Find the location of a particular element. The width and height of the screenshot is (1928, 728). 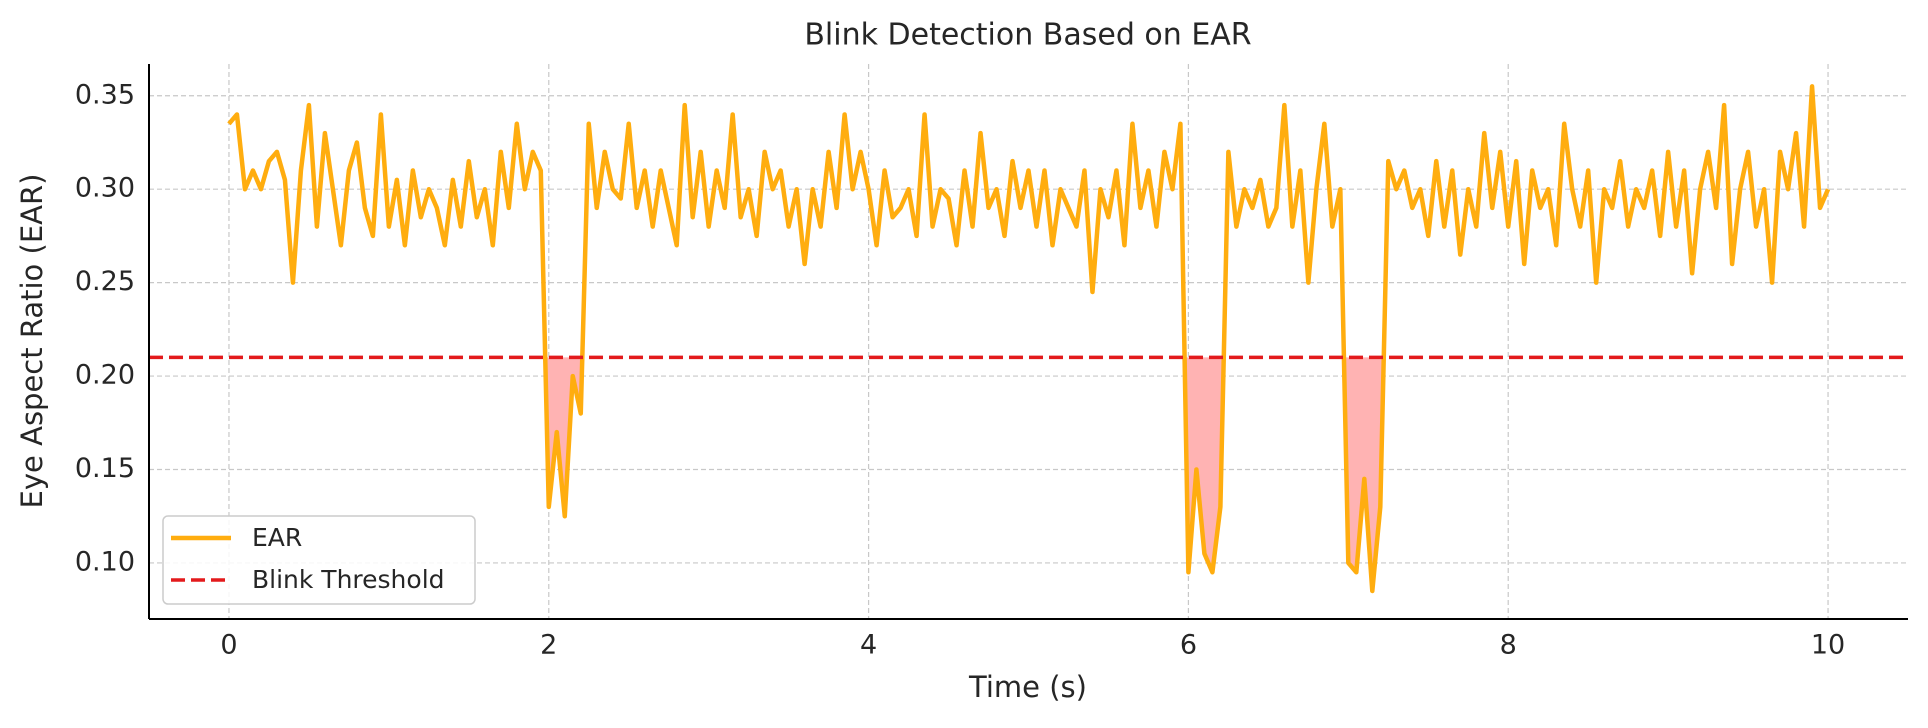

y-tick-label: 0.20 is located at coordinates (105, 375).